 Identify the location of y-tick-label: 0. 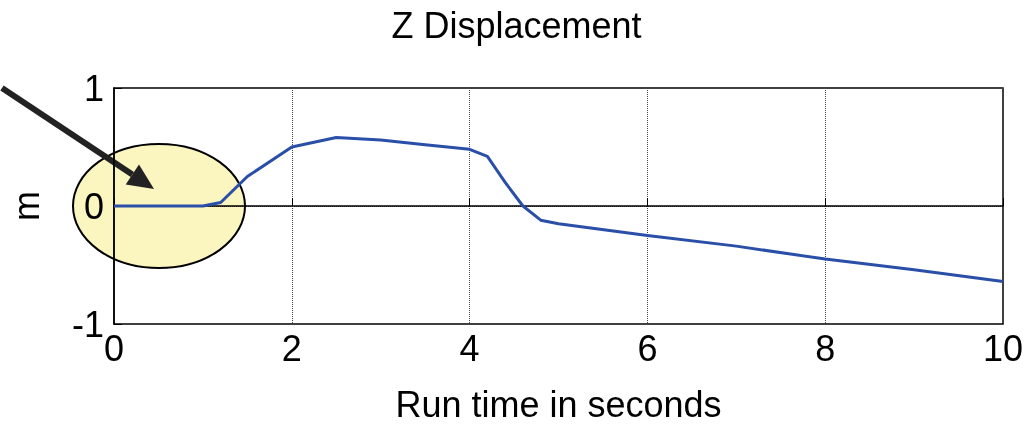
(93, 206).